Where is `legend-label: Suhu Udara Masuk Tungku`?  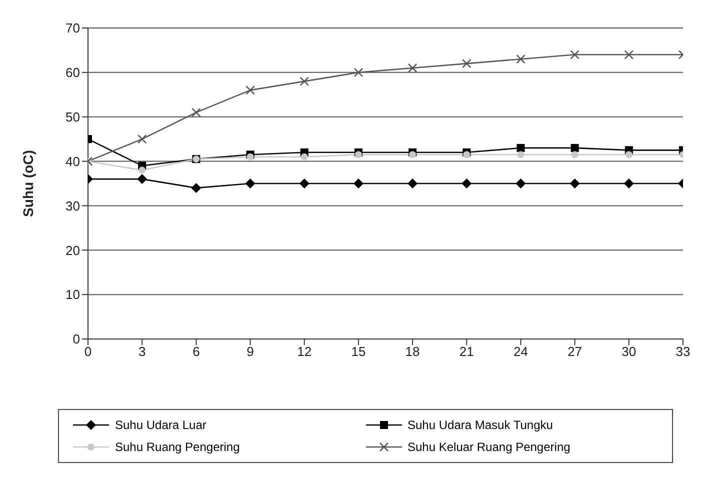 legend-label: Suhu Udara Masuk Tungku is located at coordinates (480, 425).